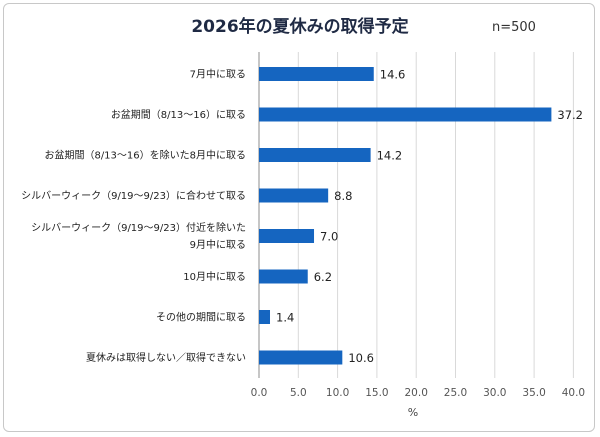 Image resolution: width=600 pixels, height=437 pixels. I want to click on x-tick-label: 20.0, so click(416, 393).